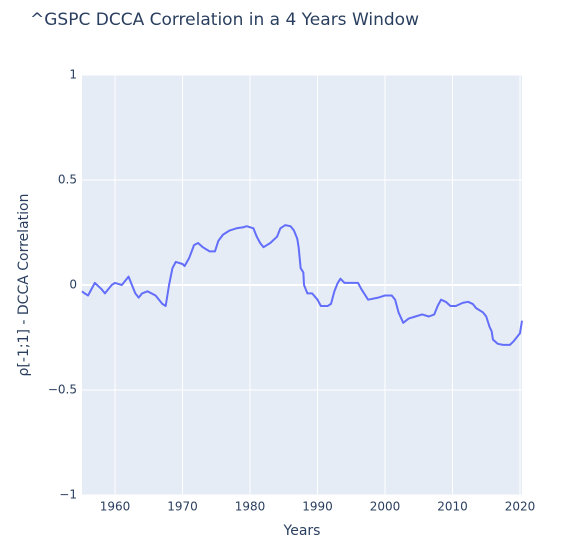 The width and height of the screenshot is (578, 549). What do you see at coordinates (317, 507) in the screenshot?
I see `x-tick-label: 1990` at bounding box center [317, 507].